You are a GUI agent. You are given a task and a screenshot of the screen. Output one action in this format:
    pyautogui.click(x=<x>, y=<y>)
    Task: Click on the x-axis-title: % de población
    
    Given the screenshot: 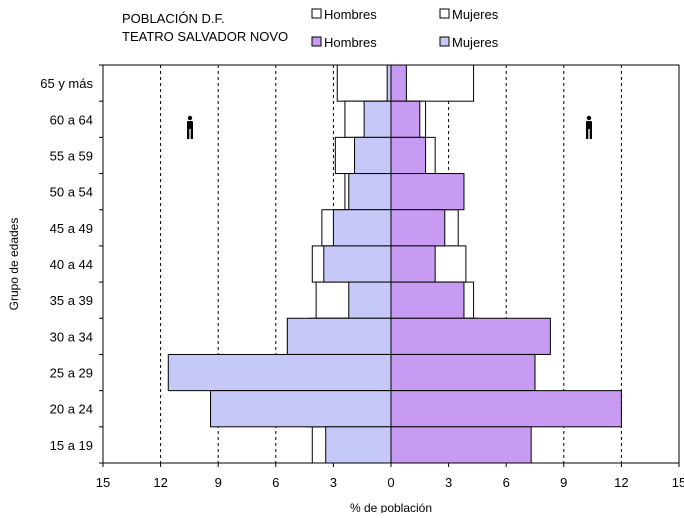 What is the action you would take?
    pyautogui.click(x=391, y=507)
    